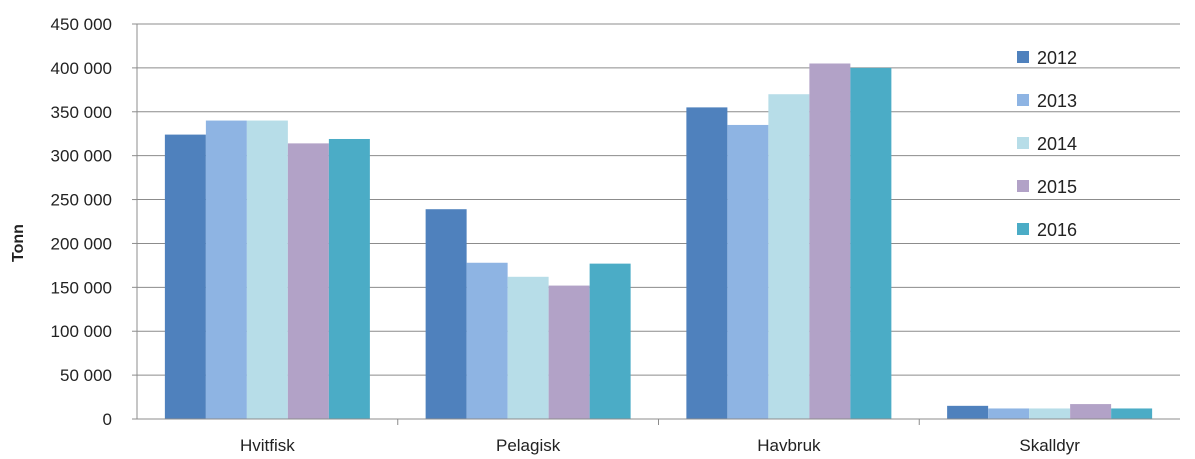 The image size is (1195, 459). I want to click on bar-2014-pelagisk, so click(528, 347).